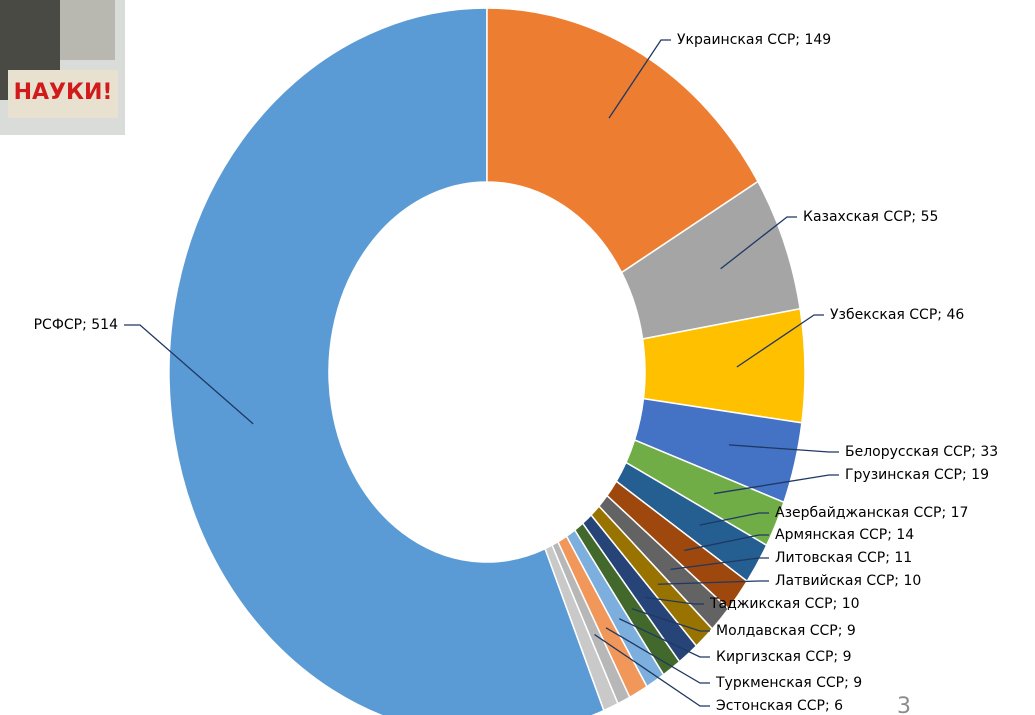  Describe the element at coordinates (897, 315) in the screenshot. I see `data-label: Узбекская ССР; 46` at that location.